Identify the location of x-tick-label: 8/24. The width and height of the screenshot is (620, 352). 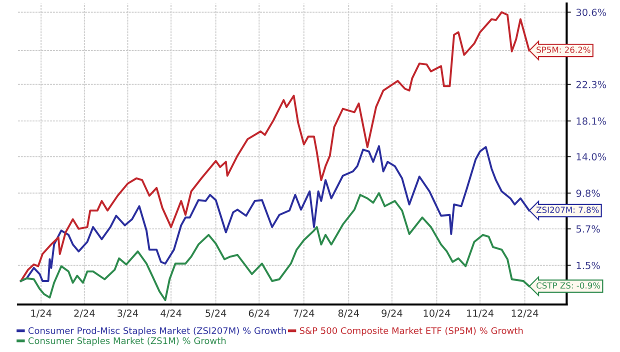
(349, 314).